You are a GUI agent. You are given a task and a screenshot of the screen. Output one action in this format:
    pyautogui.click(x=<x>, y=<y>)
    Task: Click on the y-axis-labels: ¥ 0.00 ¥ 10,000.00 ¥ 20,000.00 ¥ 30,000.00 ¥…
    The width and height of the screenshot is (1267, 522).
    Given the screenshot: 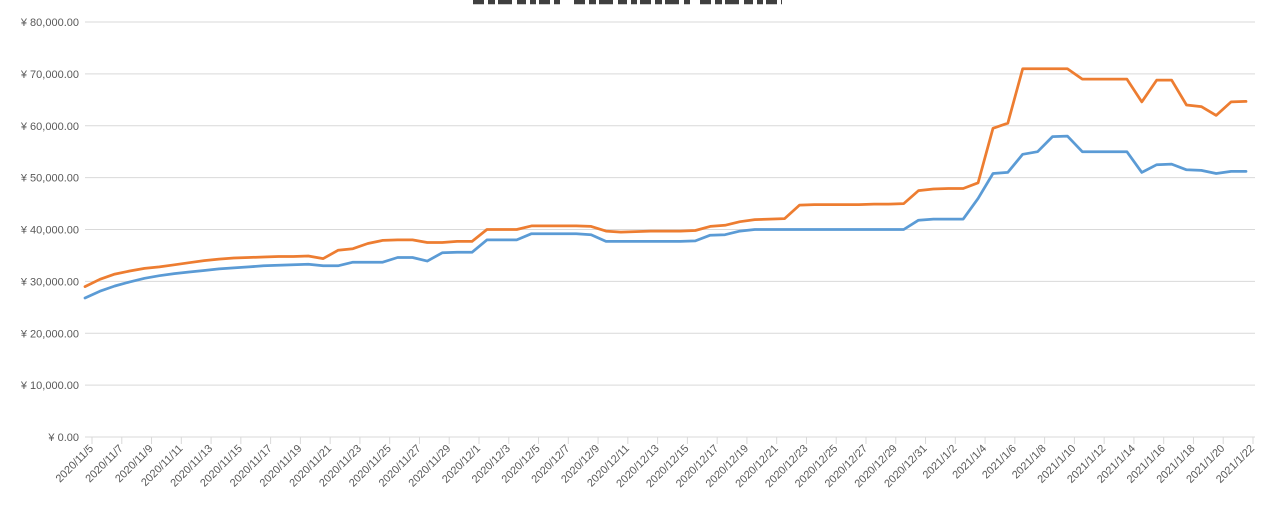 What is the action you would take?
    pyautogui.click(x=49, y=230)
    